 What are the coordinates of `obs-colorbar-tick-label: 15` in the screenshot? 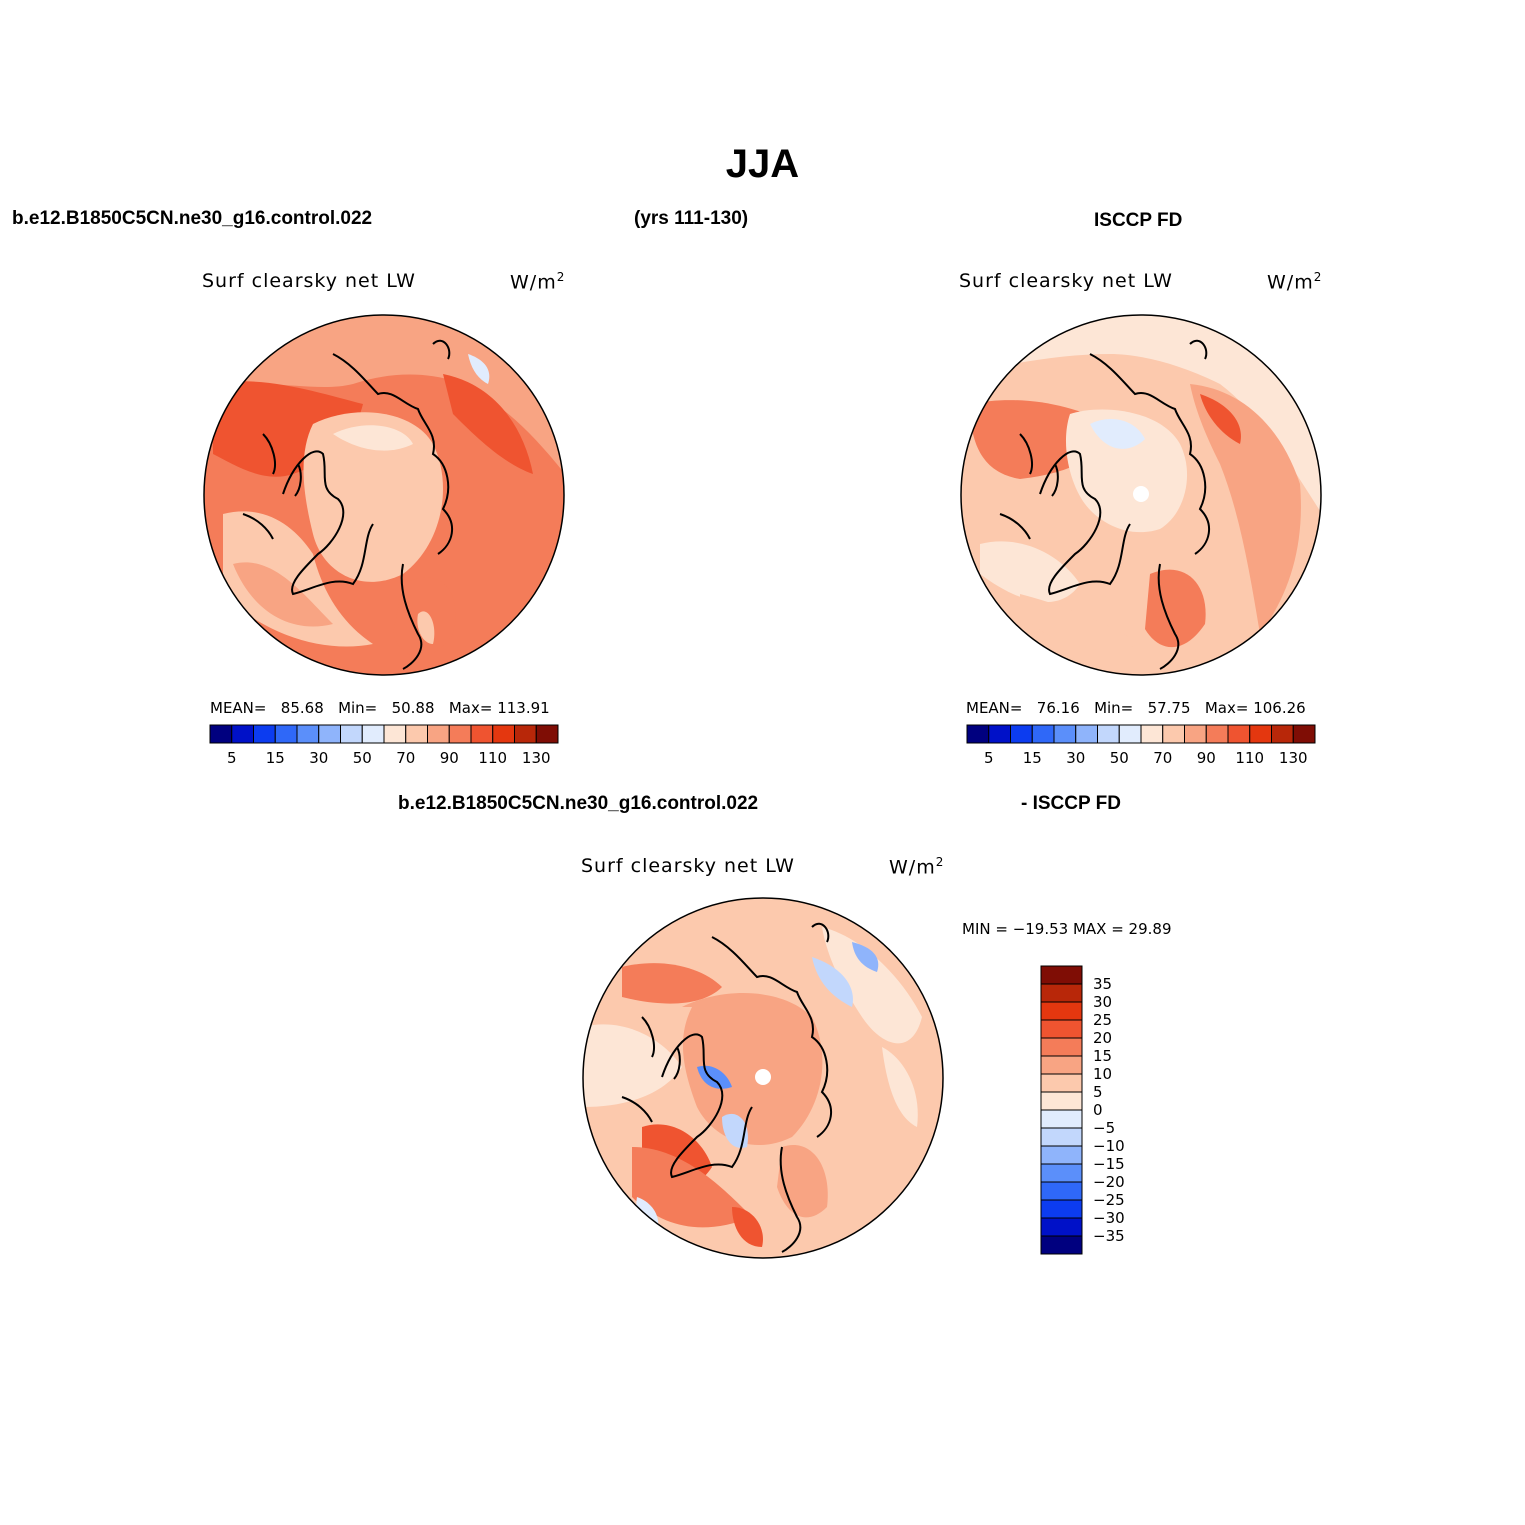 It's located at (1032, 758).